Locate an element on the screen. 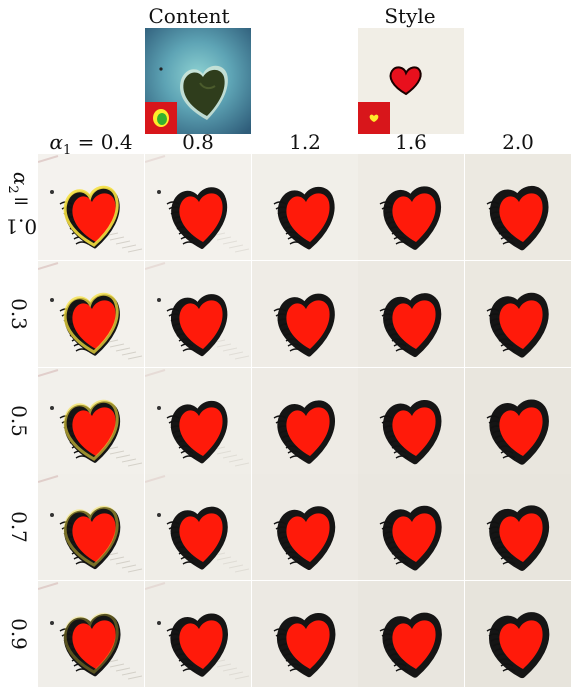 The image size is (574, 691). col-label-2: 0.8 is located at coordinates (198, 142).